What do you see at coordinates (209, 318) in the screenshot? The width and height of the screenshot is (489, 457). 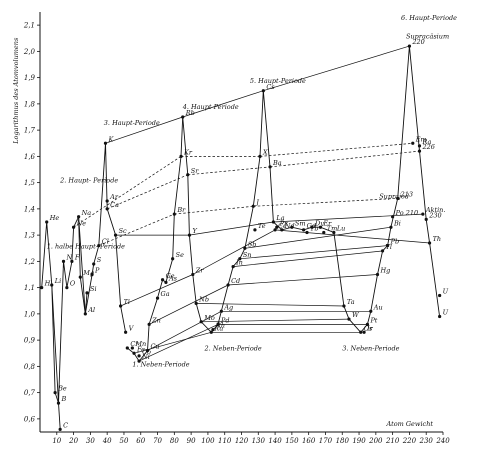 I see `element-label: Mo` at bounding box center [209, 318].